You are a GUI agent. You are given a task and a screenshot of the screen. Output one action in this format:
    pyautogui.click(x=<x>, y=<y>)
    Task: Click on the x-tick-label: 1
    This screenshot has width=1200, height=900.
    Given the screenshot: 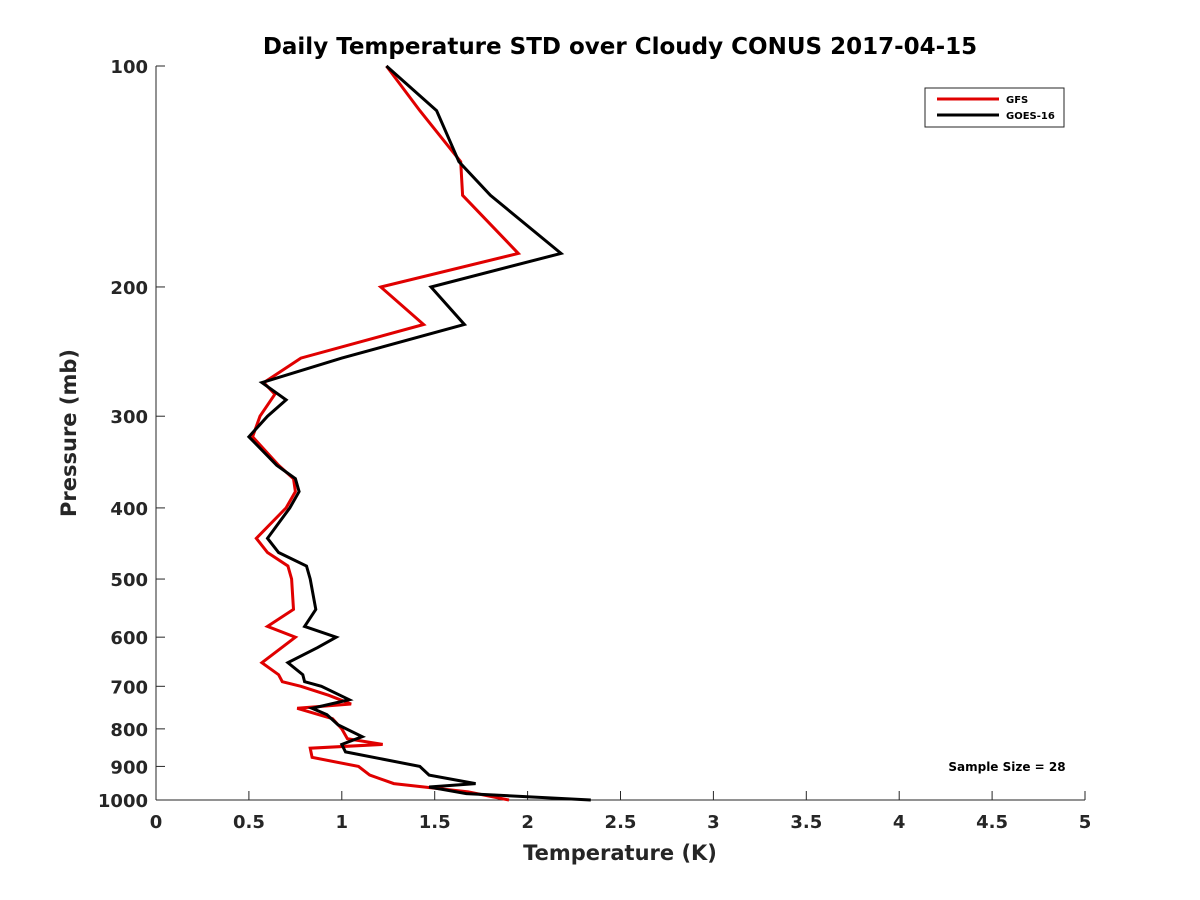 What is the action you would take?
    pyautogui.click(x=342, y=822)
    